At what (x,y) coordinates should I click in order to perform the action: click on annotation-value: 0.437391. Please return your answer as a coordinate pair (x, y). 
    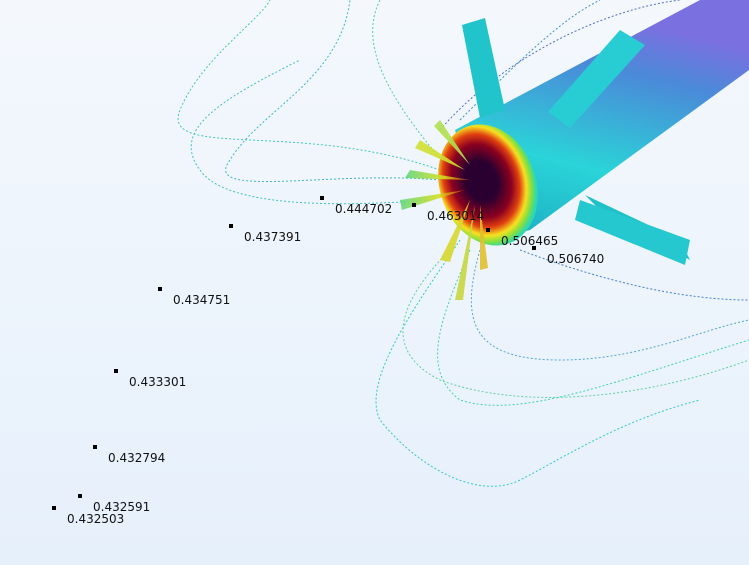
    Looking at the image, I should click on (272, 237).